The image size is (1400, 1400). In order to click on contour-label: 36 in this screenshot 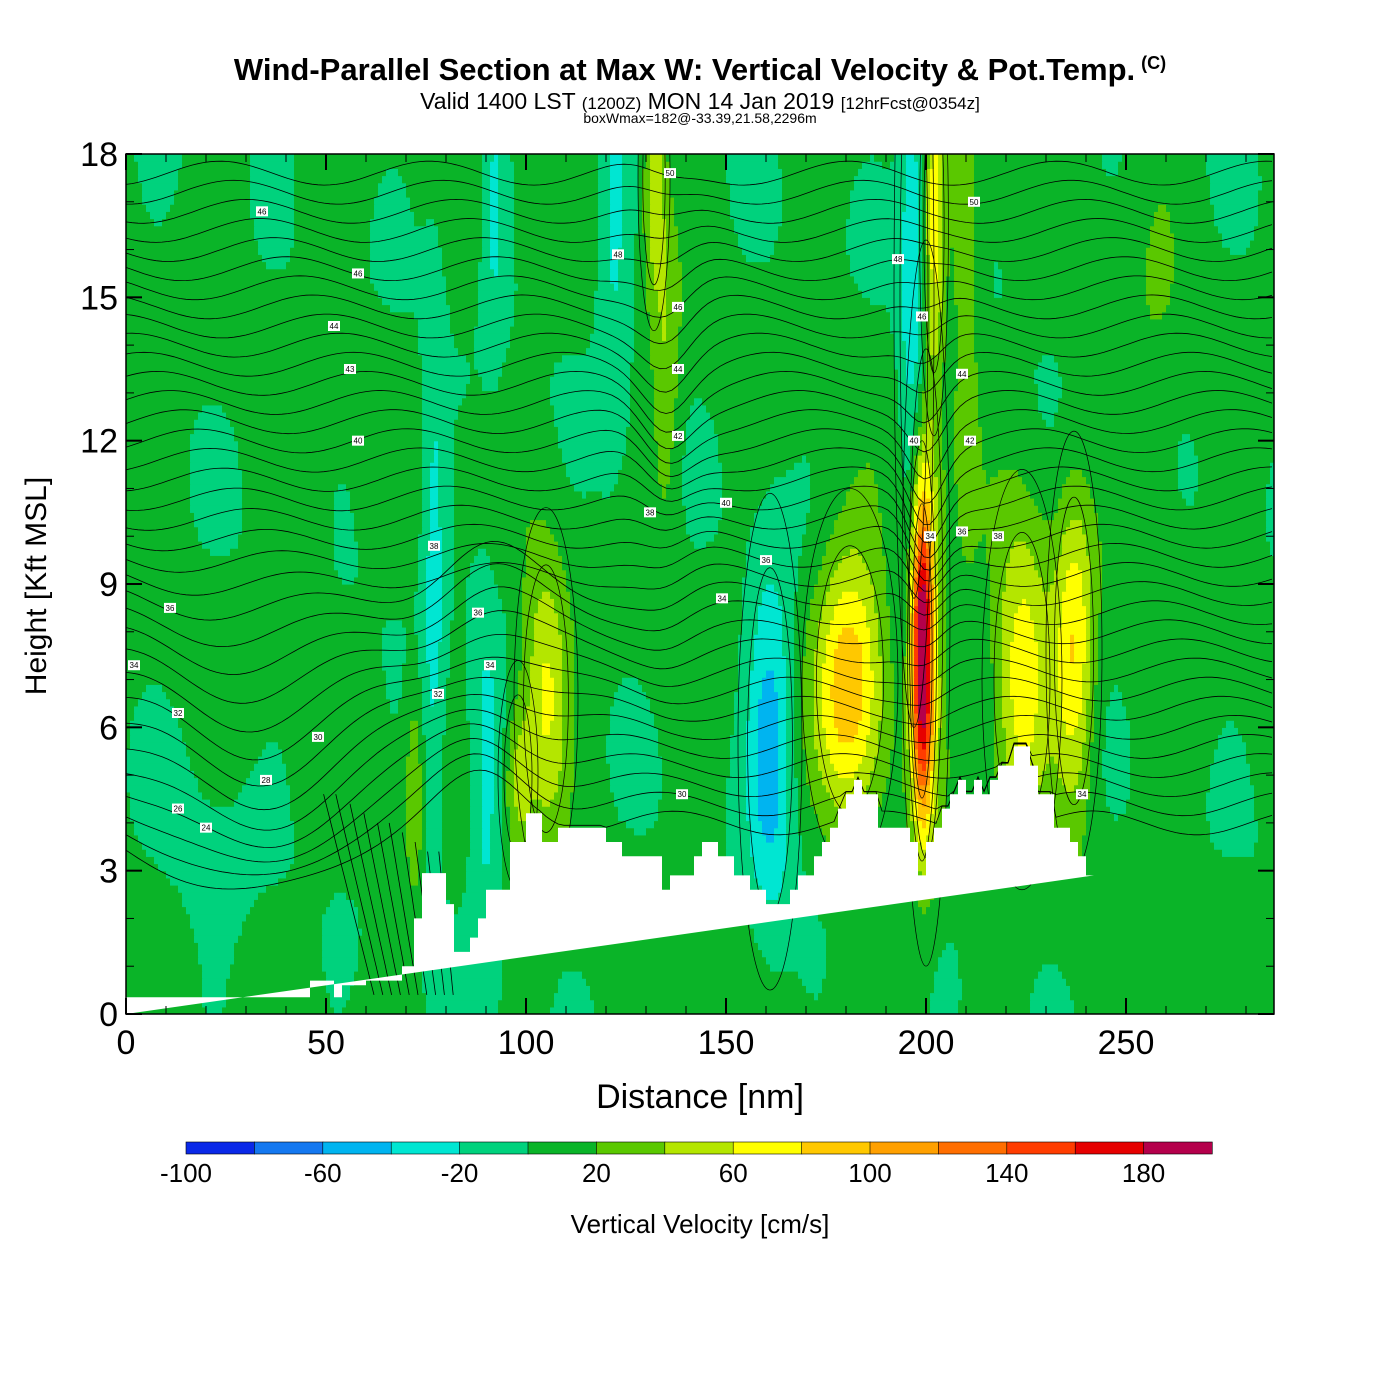, I will do `click(962, 531)`.